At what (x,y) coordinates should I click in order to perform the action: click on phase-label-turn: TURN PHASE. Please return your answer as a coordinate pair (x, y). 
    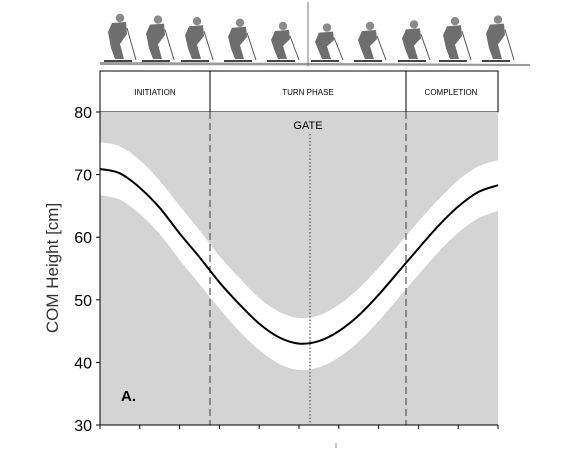
    Looking at the image, I should click on (308, 92).